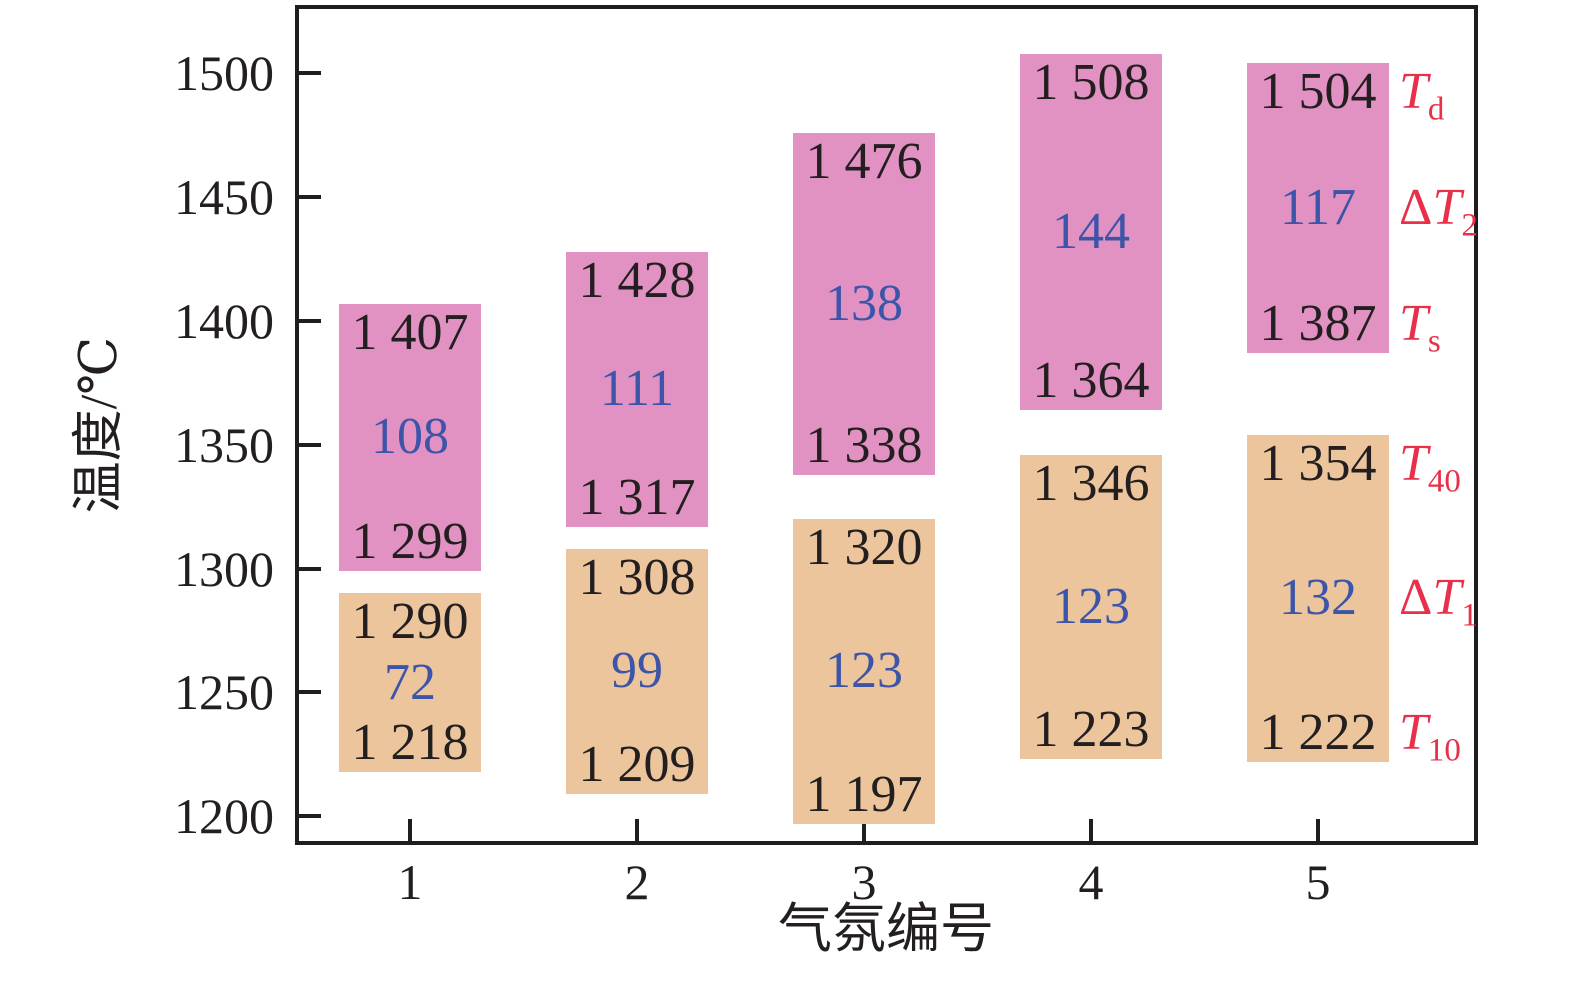  What do you see at coordinates (410, 332) in the screenshot?
I see `upper-high-value-label: 1 407` at bounding box center [410, 332].